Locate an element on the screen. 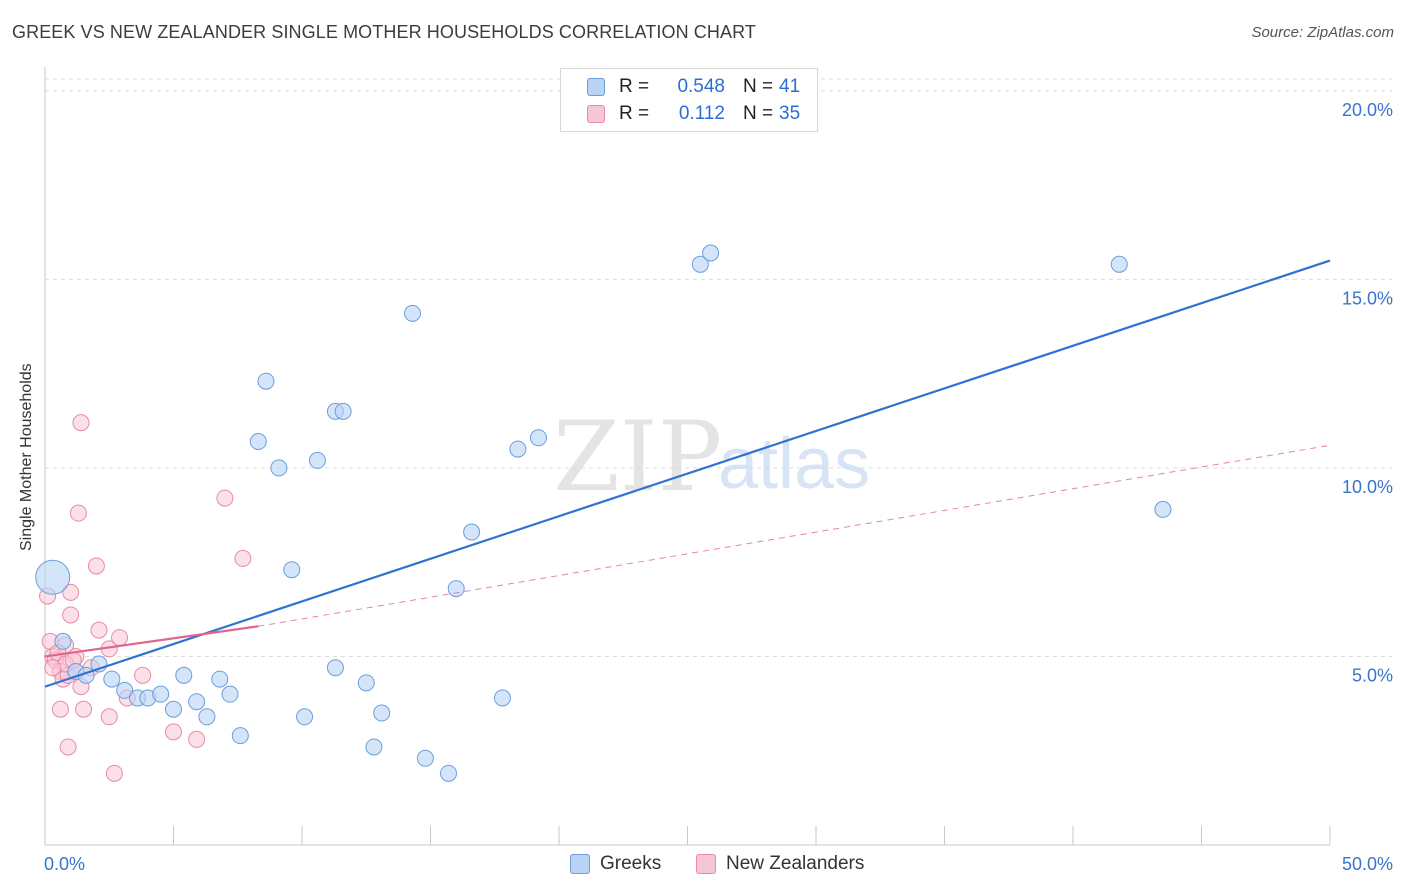 The image size is (1406, 892). legend-row-greeks: R = 0.548 N = 41 is located at coordinates (693, 87).